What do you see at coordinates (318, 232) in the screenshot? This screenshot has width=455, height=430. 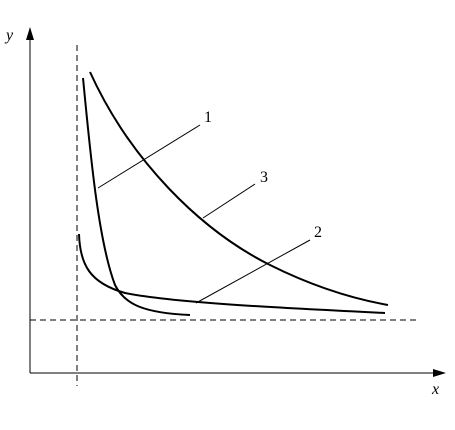 I see `curve-label: 2` at bounding box center [318, 232].